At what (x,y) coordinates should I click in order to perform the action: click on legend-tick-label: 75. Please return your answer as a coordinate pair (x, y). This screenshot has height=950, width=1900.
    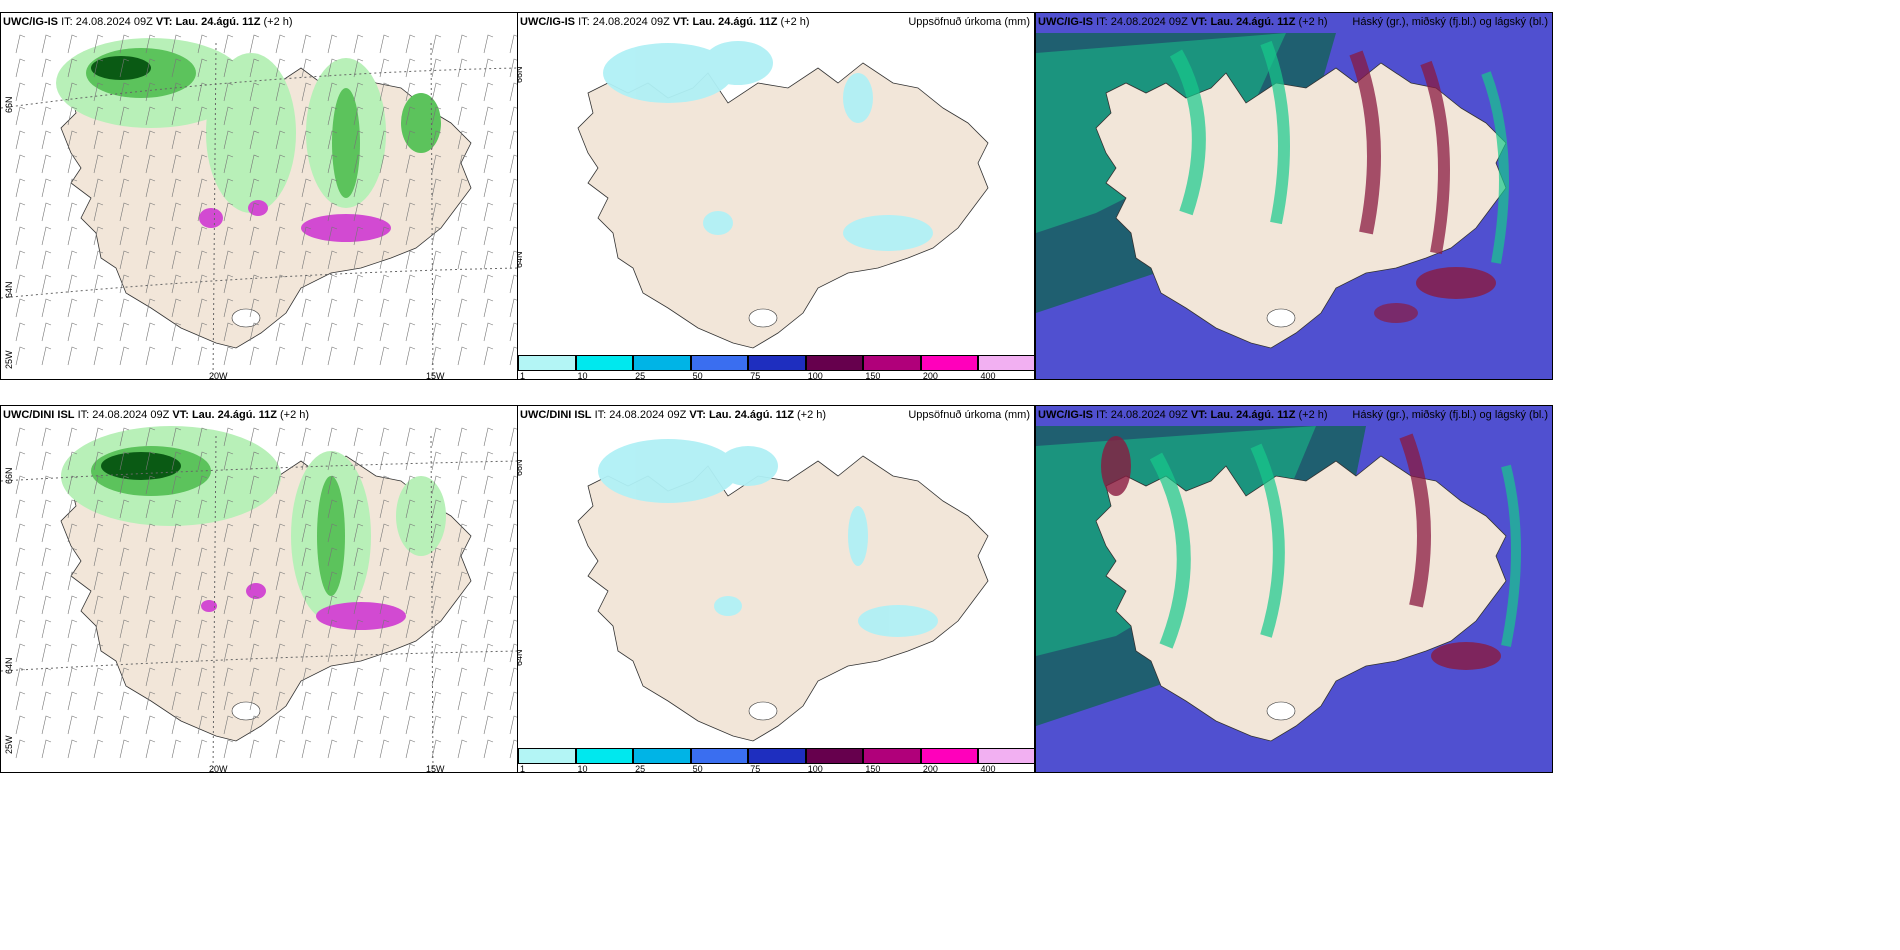
    Looking at the image, I should click on (755, 768).